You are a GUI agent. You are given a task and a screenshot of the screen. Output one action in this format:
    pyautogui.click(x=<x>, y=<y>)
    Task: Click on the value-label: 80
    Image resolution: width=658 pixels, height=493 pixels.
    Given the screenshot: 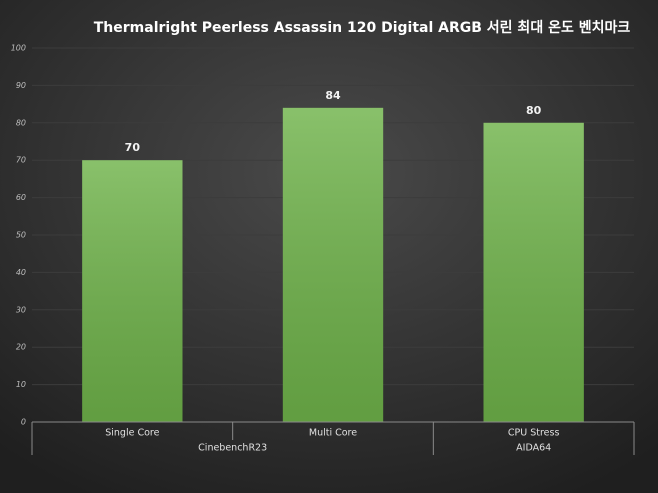 What is the action you would take?
    pyautogui.click(x=534, y=110)
    